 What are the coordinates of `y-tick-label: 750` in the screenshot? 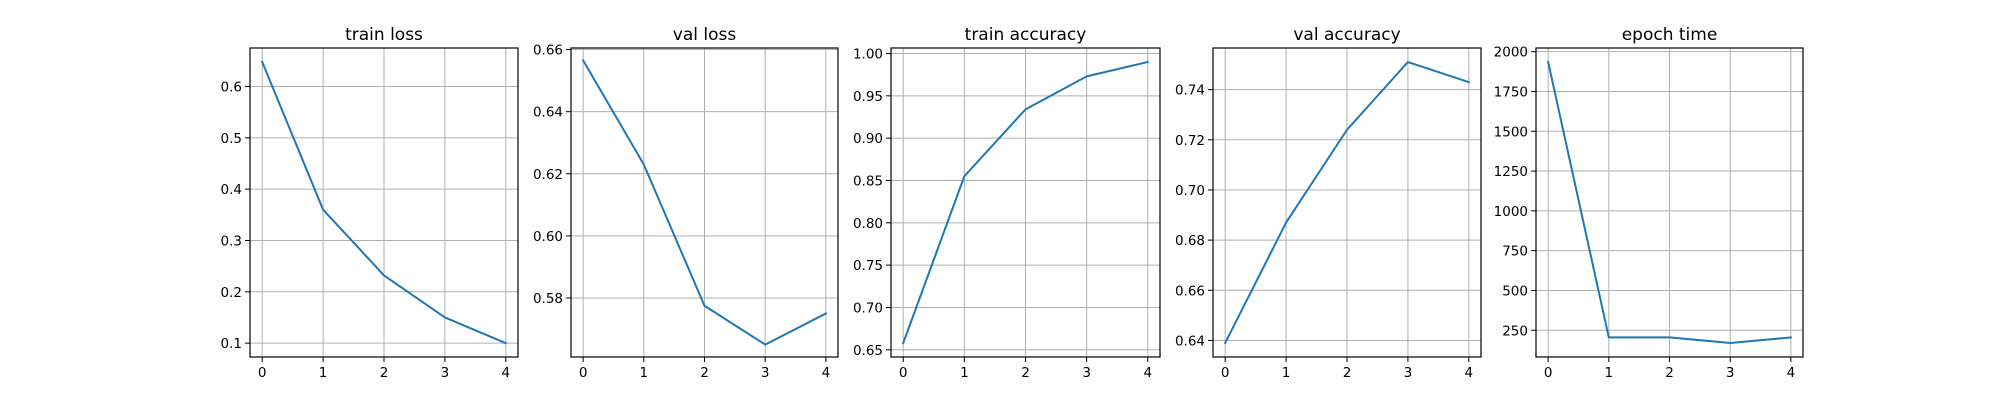 It's located at (1515, 252).